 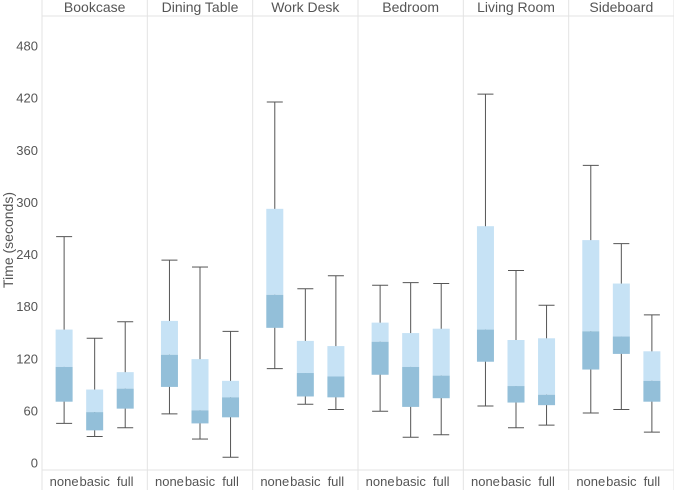 I want to click on panel-work-desk: Work Desk none basic full, so click(x=302, y=244).